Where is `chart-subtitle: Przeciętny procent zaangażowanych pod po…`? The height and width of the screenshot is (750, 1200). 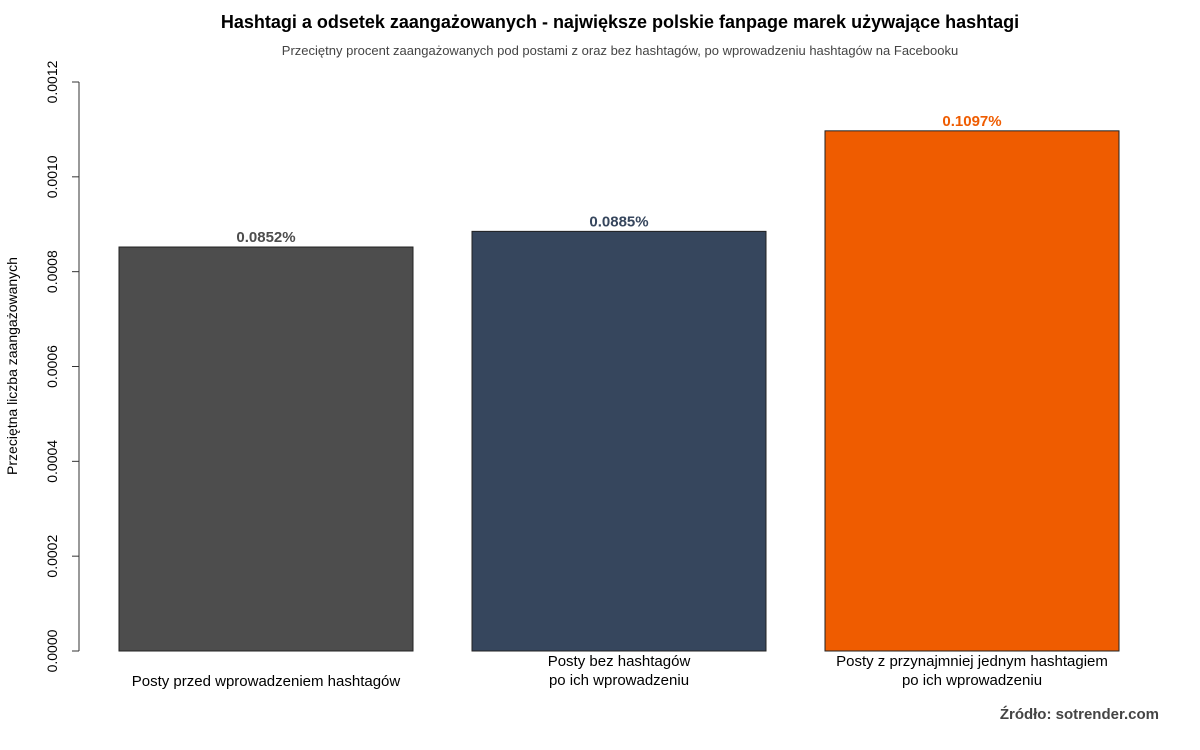 chart-subtitle: Przeciętny procent zaangażowanych pod po… is located at coordinates (620, 50).